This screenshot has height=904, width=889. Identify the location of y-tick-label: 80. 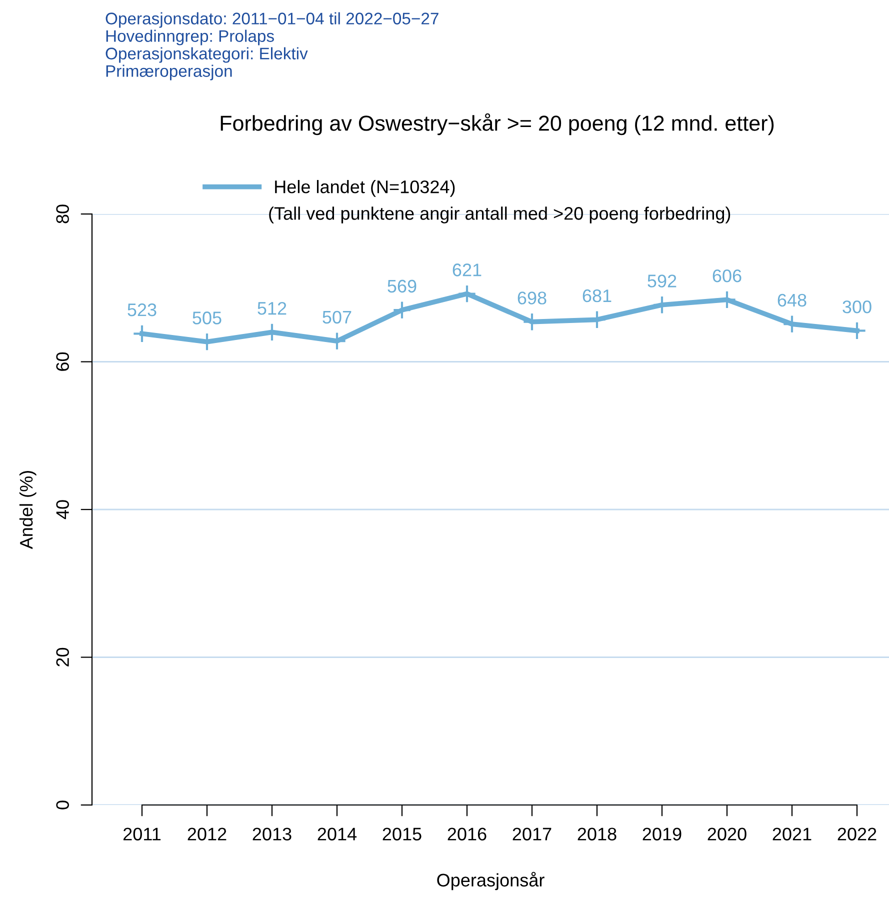
(62, 214).